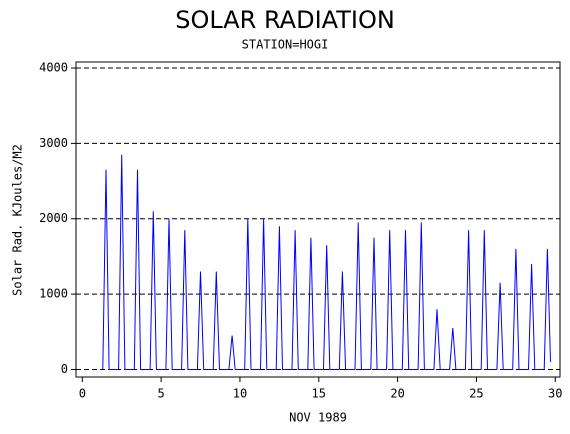  What do you see at coordinates (476, 394) in the screenshot?
I see `x-tick-label: 25` at bounding box center [476, 394].